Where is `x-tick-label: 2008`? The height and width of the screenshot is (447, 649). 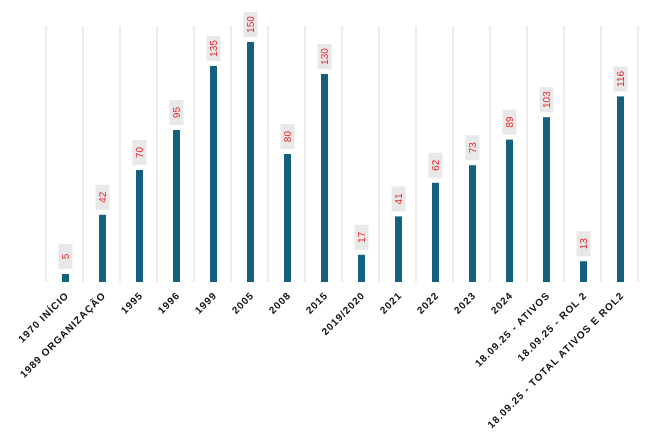
x-tick-label: 2008 is located at coordinates (280, 303).